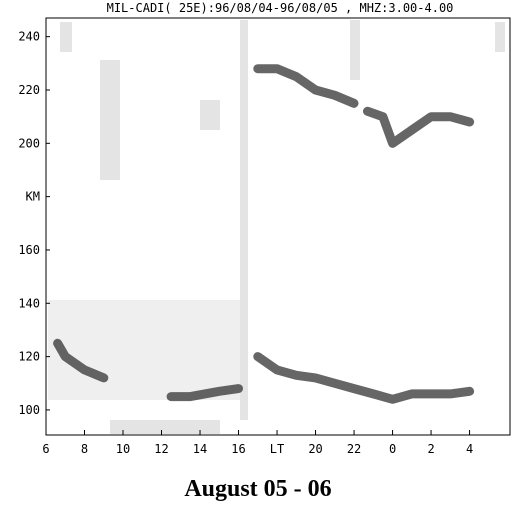 The width and height of the screenshot is (515, 514). What do you see at coordinates (33, 197) in the screenshot?
I see `y-tick-label: KM` at bounding box center [33, 197].